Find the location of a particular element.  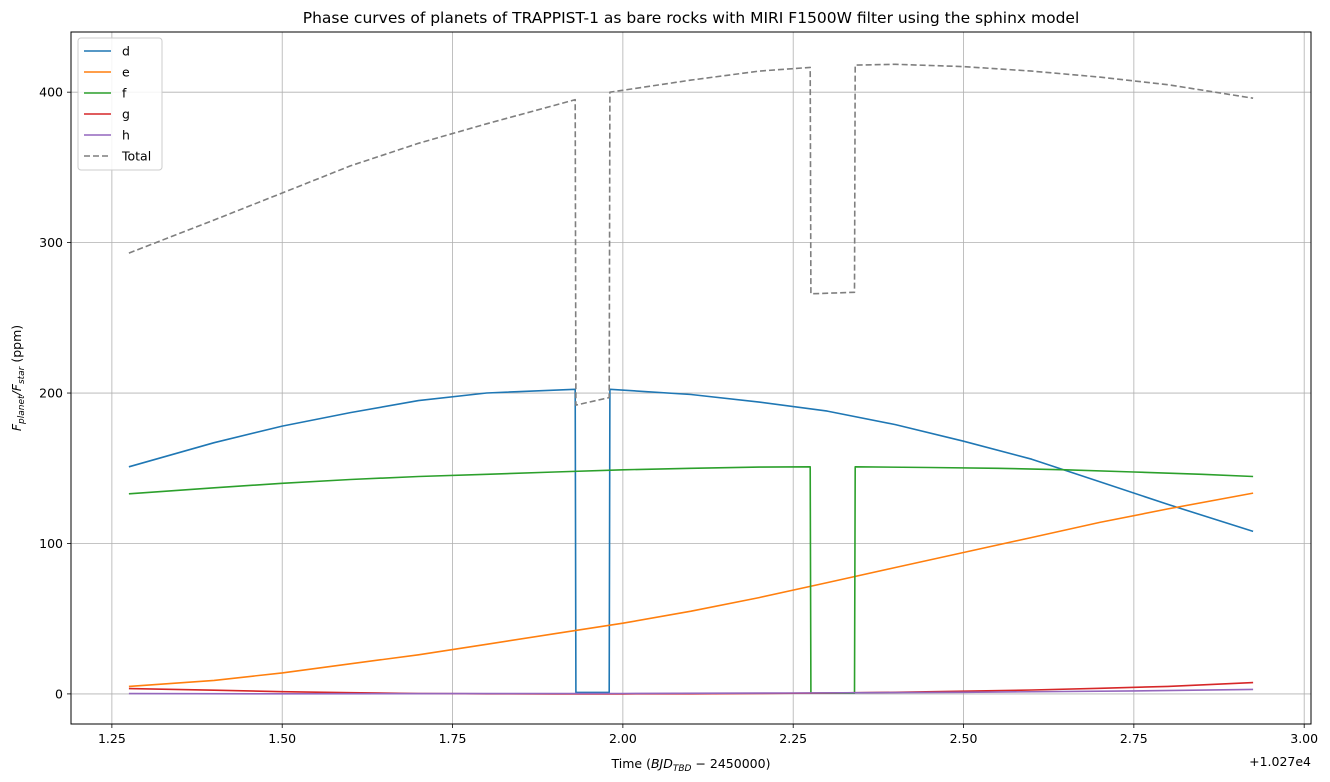

x-axis-label-main: Time ( is located at coordinates (631, 763).